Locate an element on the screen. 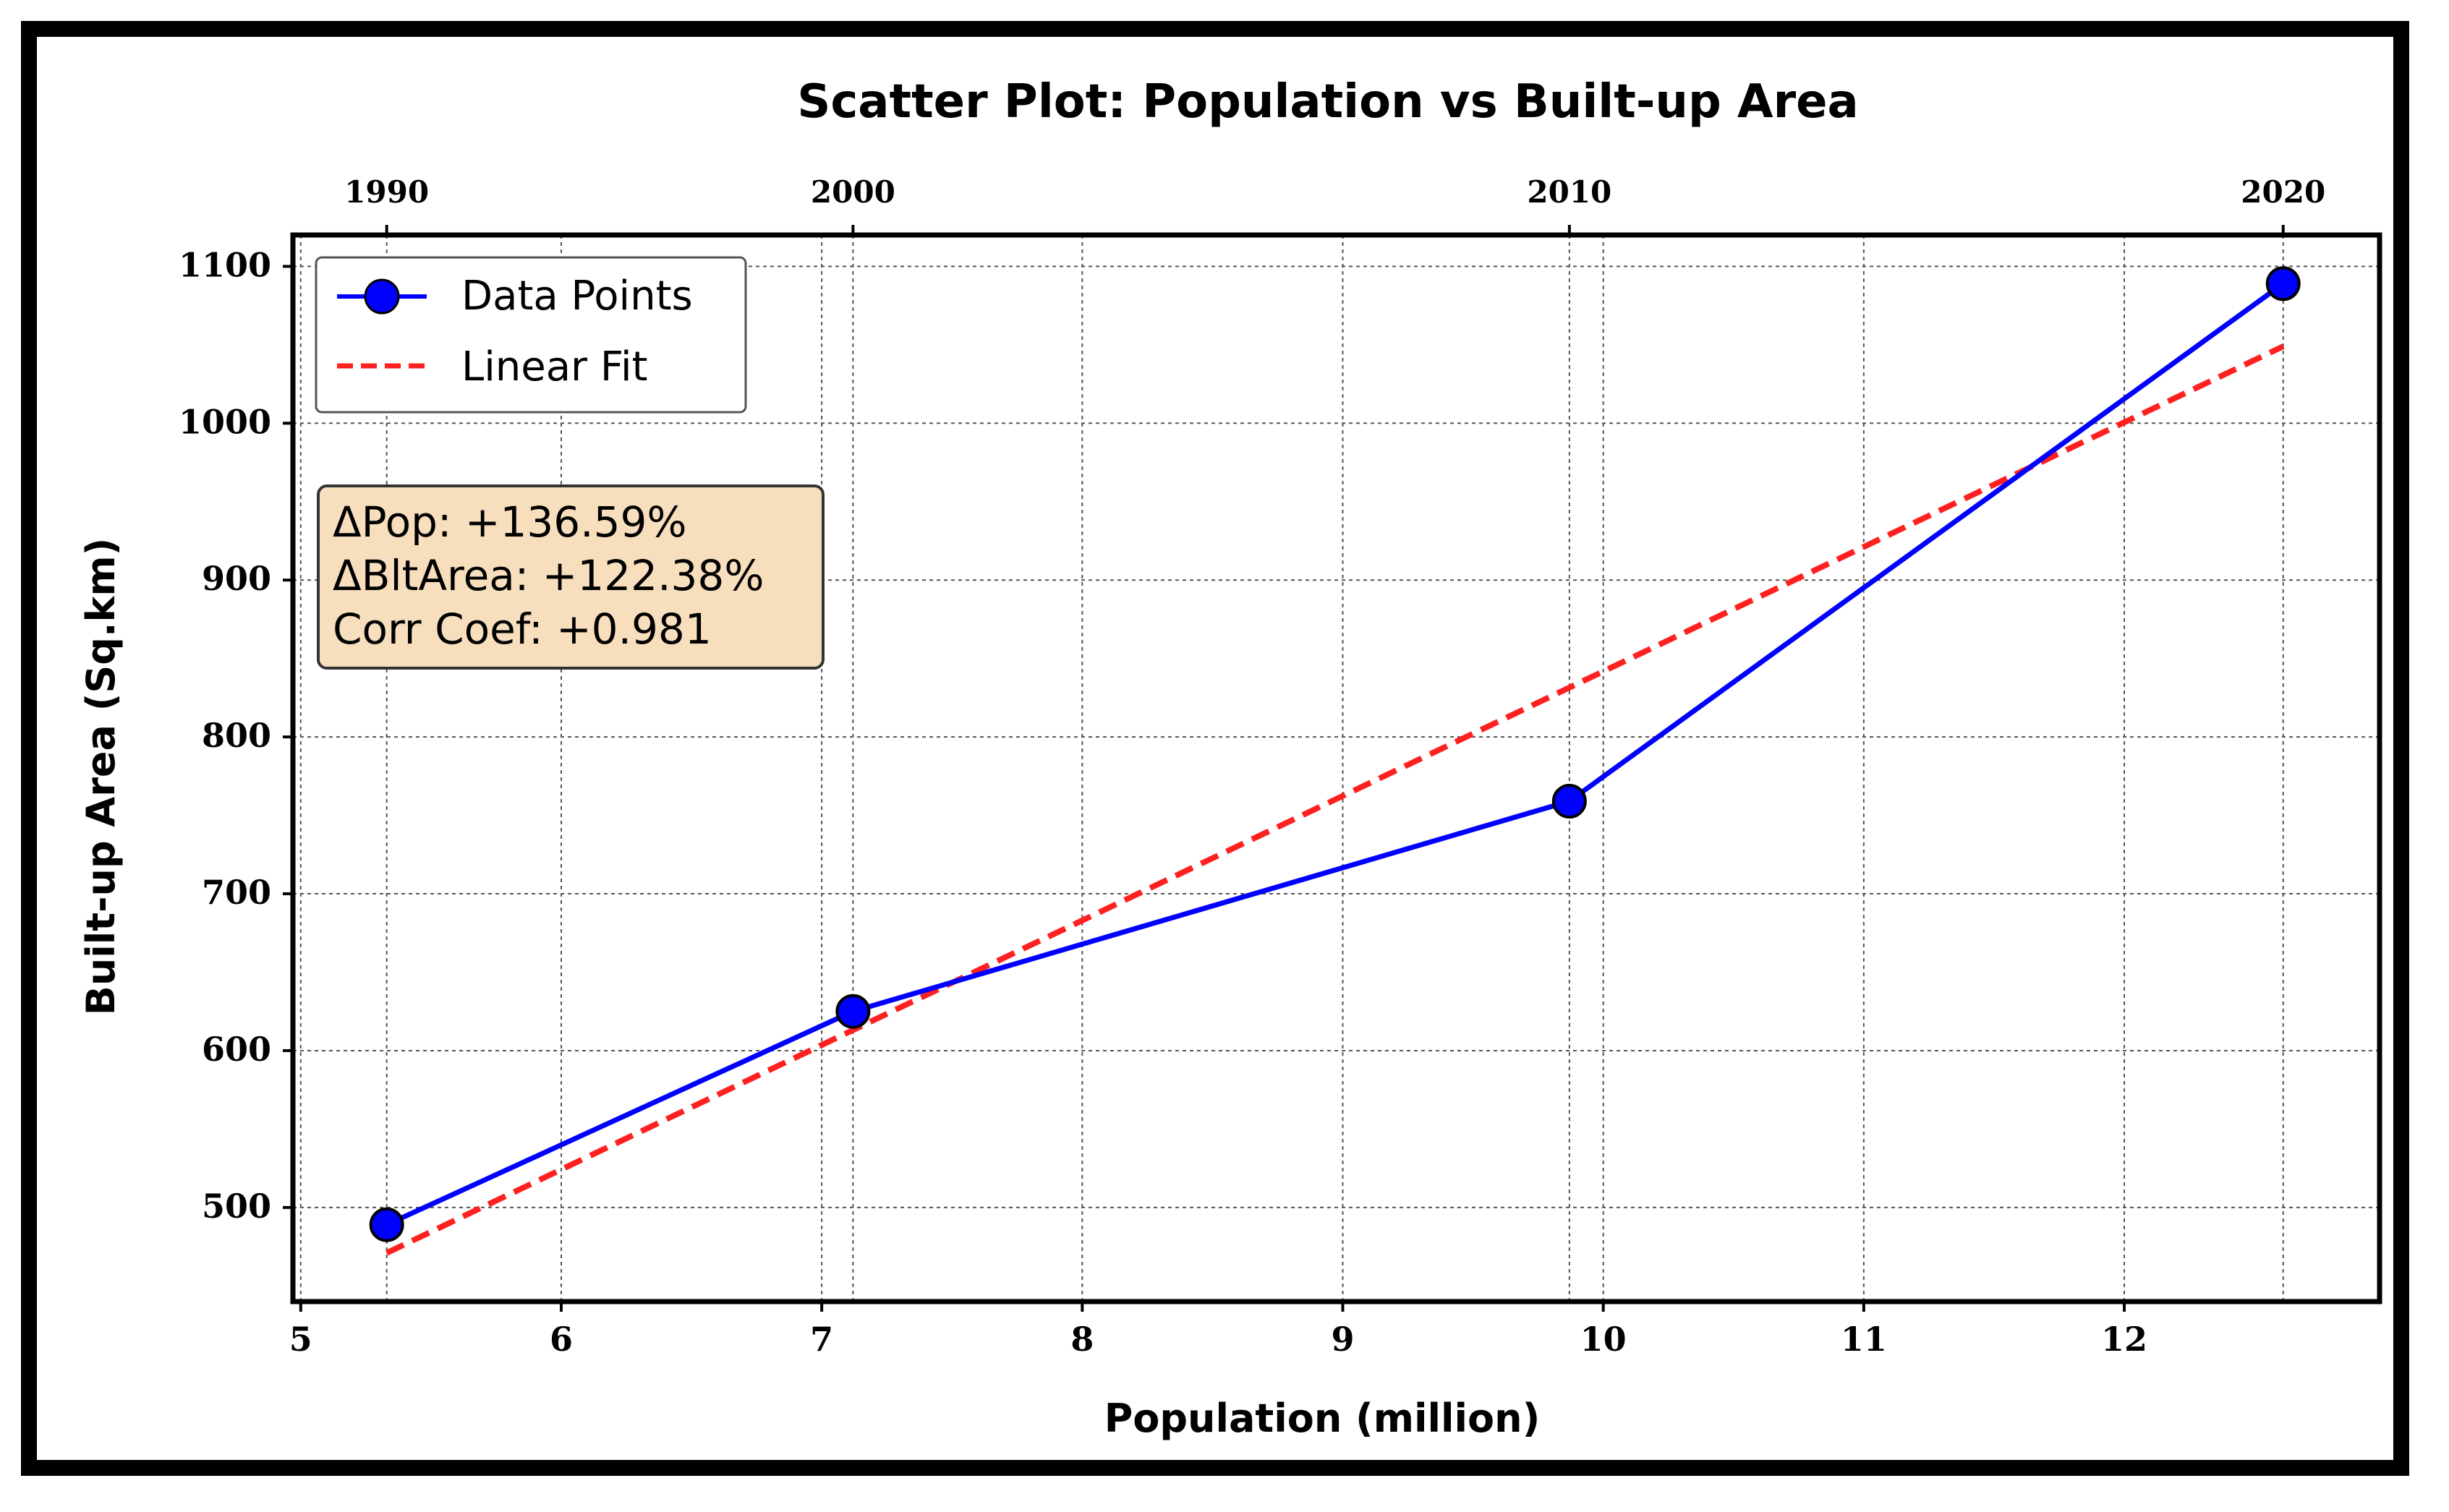 The image size is (2449, 1512). x-tick-label: 5 is located at coordinates (300, 1339).